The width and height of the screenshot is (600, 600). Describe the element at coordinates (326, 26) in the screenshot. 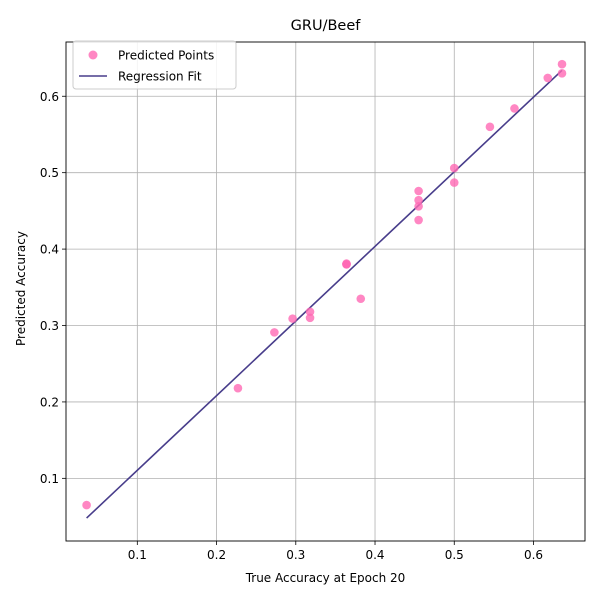

I see `chart-title: GRU/Beef` at that location.